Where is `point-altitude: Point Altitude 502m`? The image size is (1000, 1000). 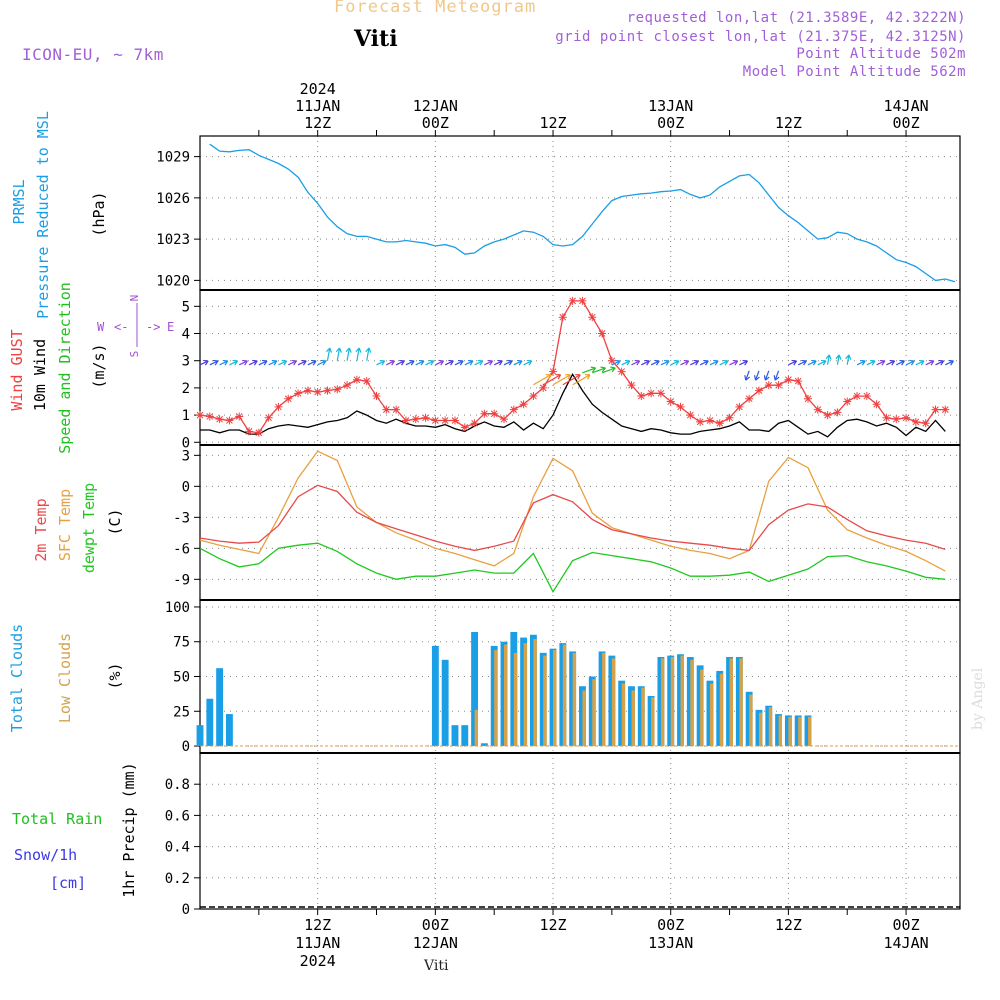 point-altitude: Point Altitude 502m is located at coordinates (881, 54).